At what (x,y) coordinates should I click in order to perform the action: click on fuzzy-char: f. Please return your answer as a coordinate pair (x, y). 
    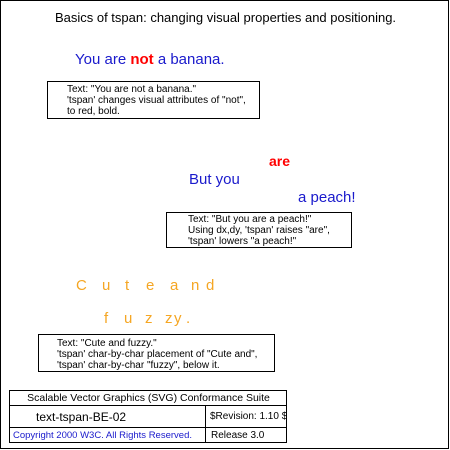
    Looking at the image, I should click on (106, 318).